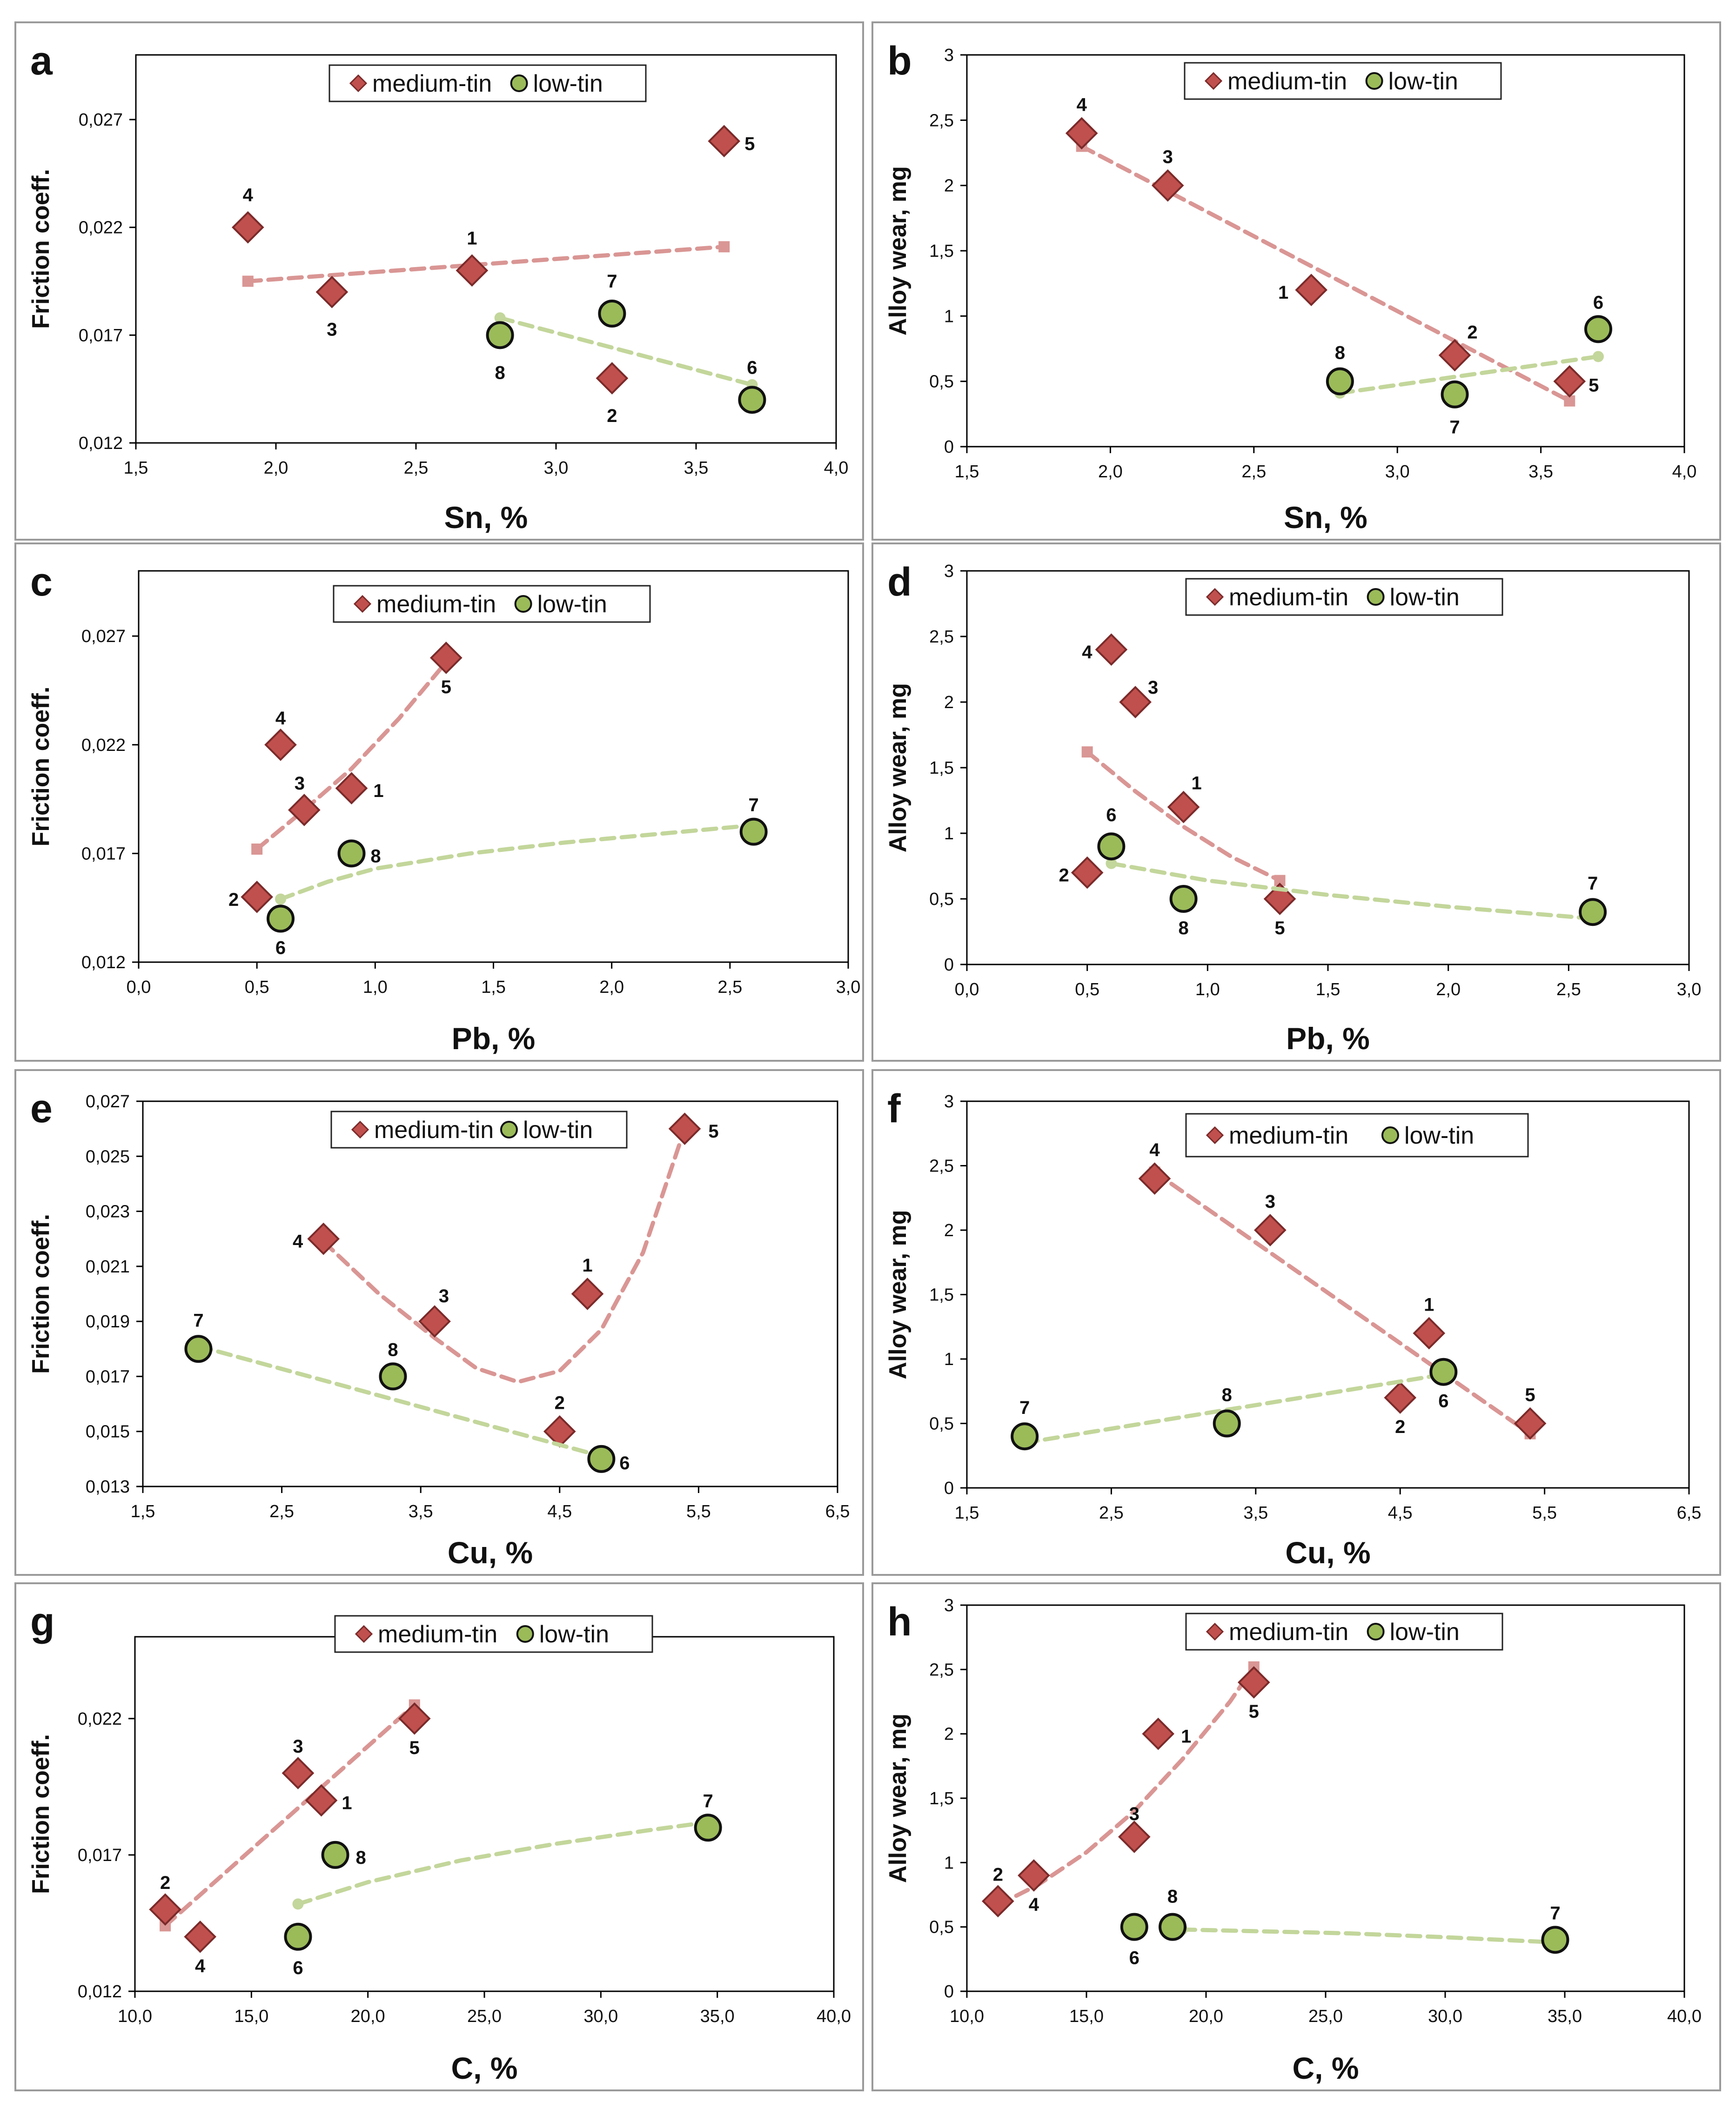  I want to click on panel-letter: a, so click(42, 61).